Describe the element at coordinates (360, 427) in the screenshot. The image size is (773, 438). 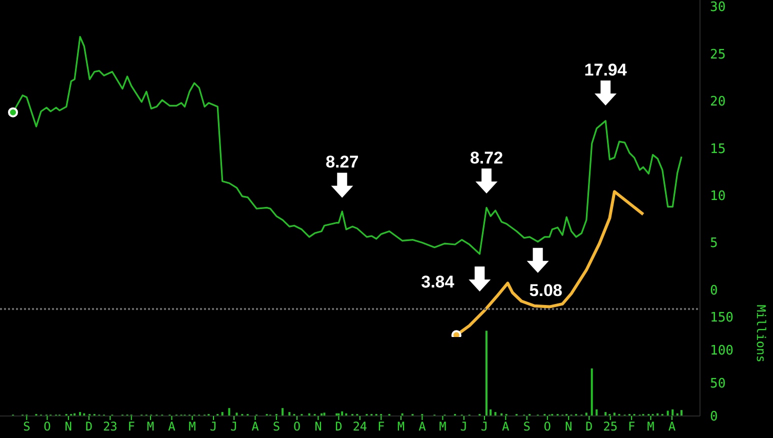
I see `x-tick-label: 24` at that location.